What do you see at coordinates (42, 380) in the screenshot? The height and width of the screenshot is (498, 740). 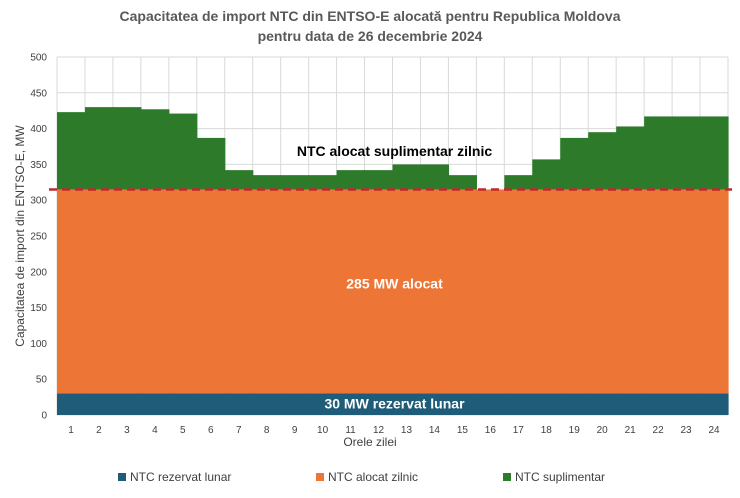 I see `y-tick-label: 50` at bounding box center [42, 380].